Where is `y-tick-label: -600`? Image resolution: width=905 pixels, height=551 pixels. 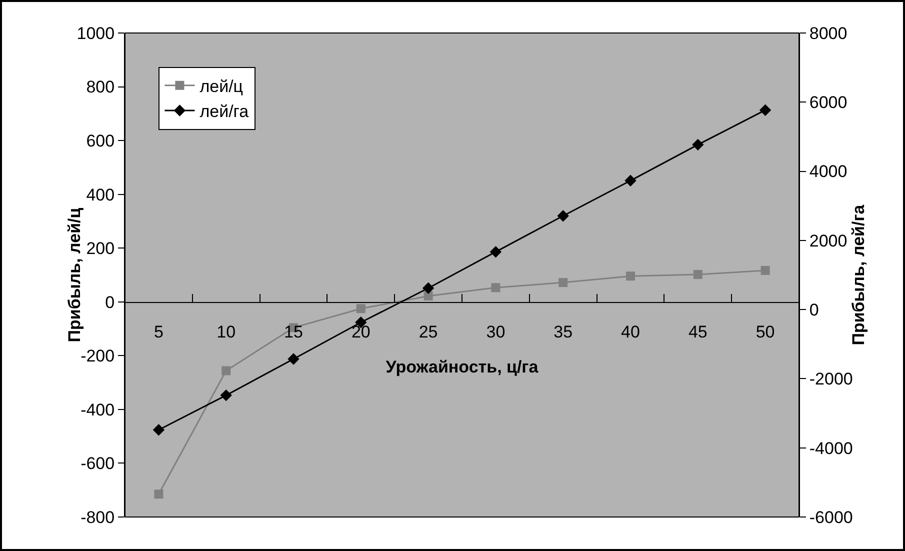 y-tick-label: -600 is located at coordinates (97, 464).